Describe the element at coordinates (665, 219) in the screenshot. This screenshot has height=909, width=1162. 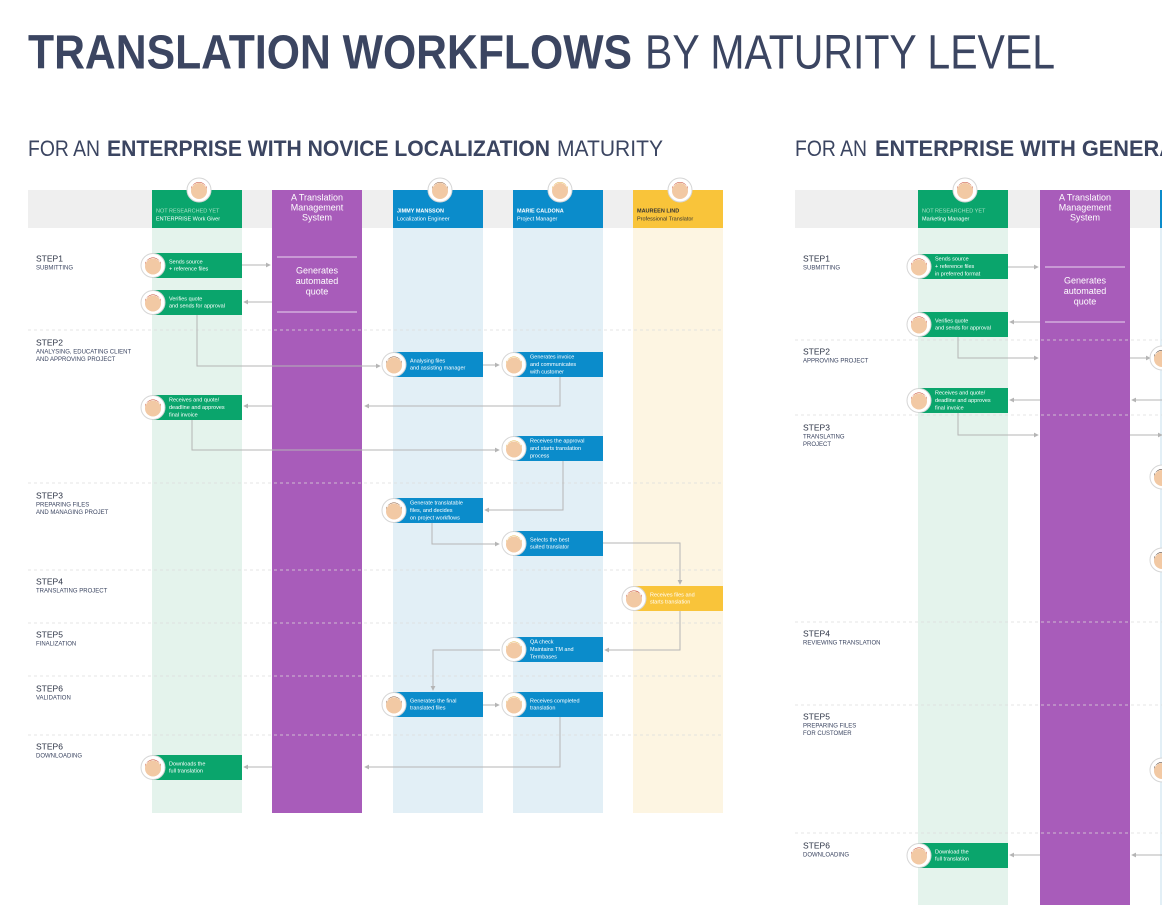
I see `lane-role: Professional Translator` at that location.